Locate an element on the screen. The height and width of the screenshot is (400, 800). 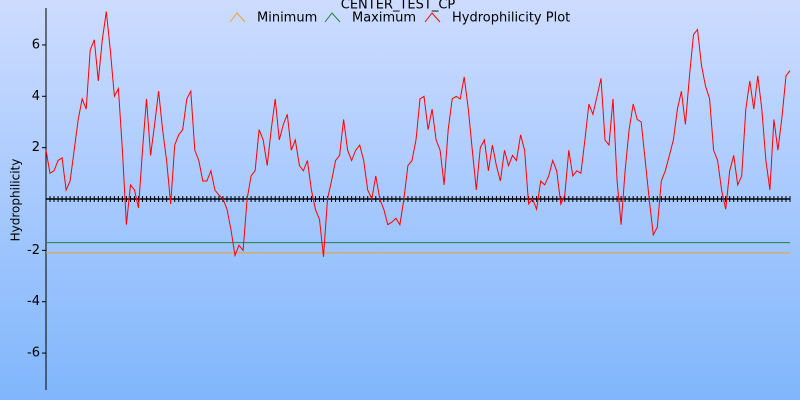
legend-label: Minimum is located at coordinates (287, 18).